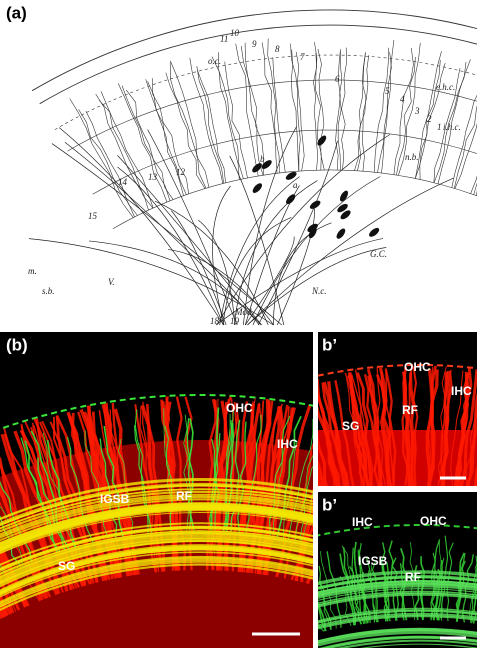  What do you see at coordinates (181, 172) in the screenshot?
I see `drawing-annotation: 12` at bounding box center [181, 172].